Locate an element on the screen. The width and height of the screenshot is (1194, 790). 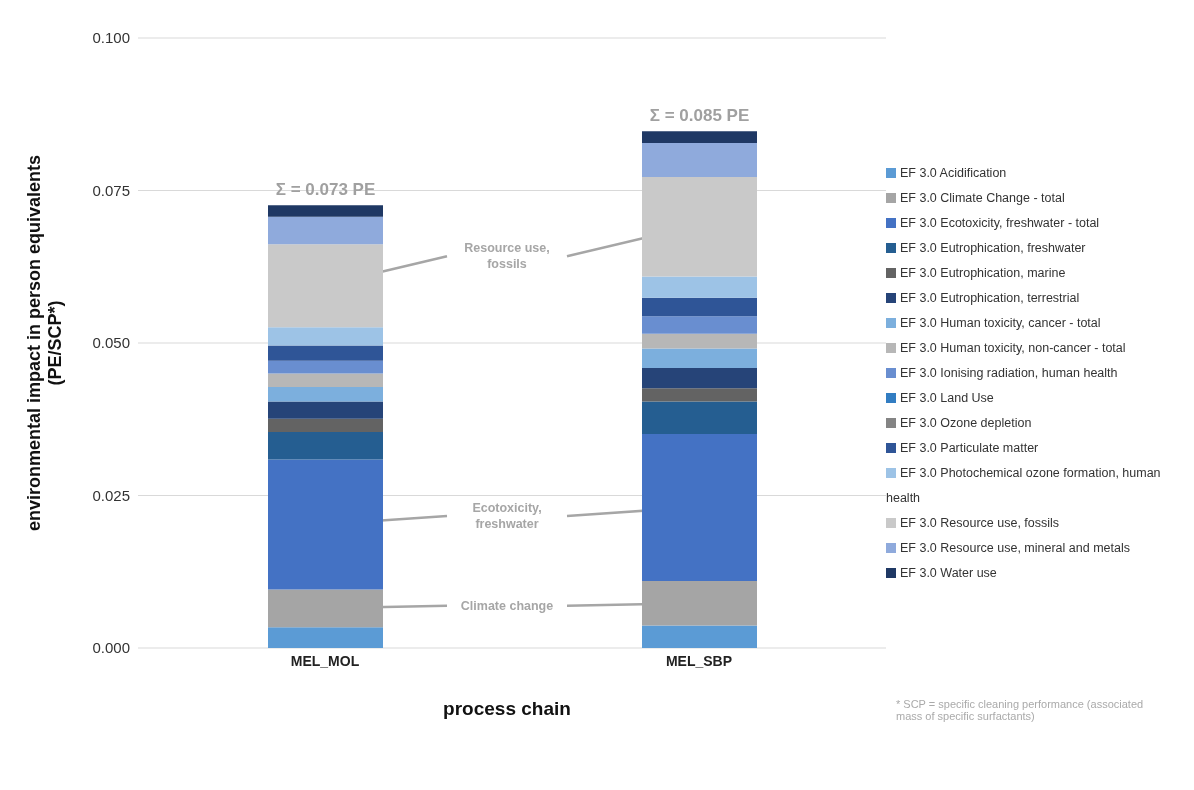
y-tick-label: 0.000 is located at coordinates (111, 648).